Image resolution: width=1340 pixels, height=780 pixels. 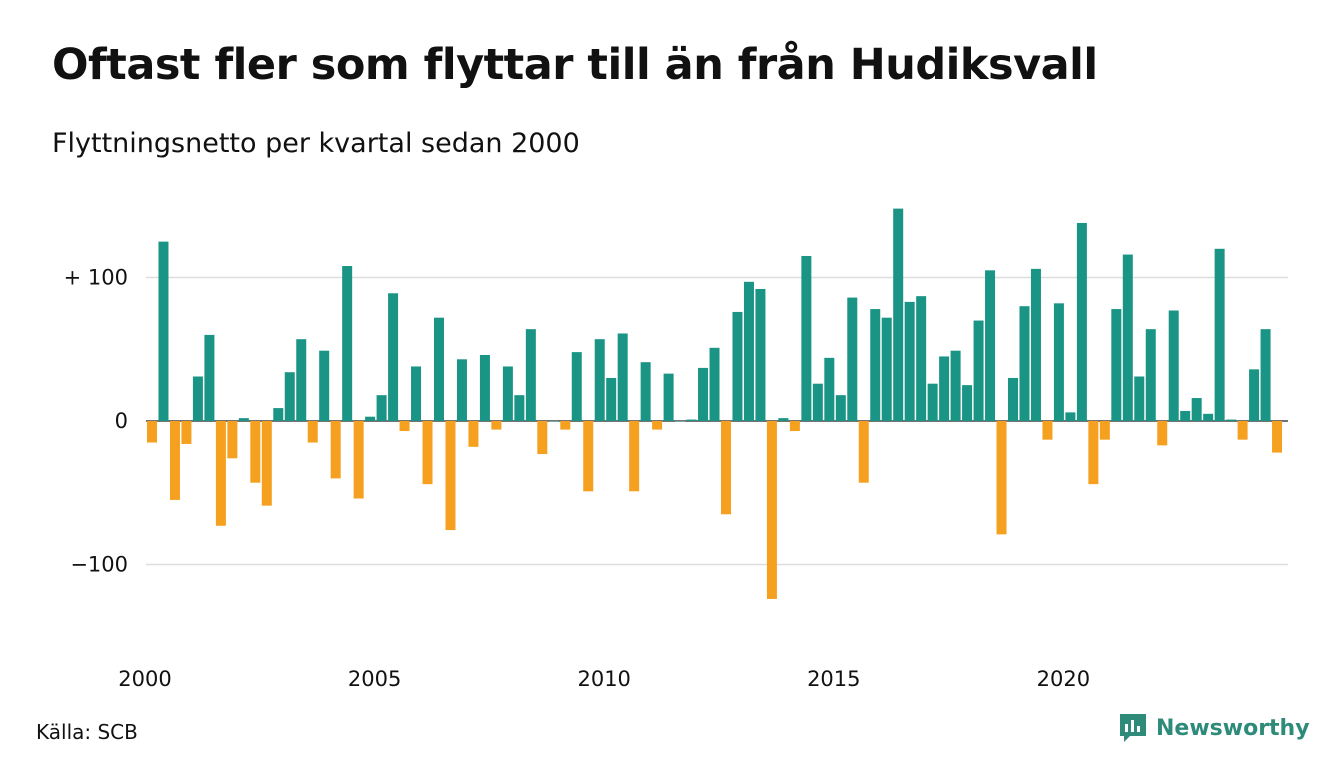 I want to click on source-note: Källa: SCB, so click(x=87, y=732).